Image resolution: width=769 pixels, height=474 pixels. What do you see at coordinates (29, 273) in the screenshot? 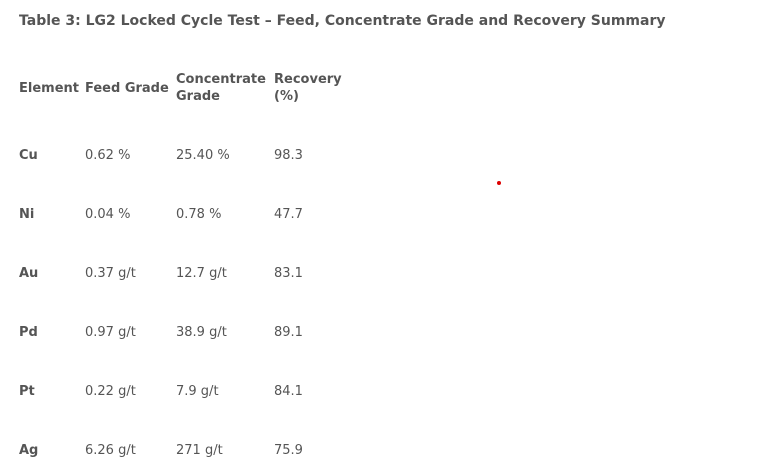
I see `element-cell: Au` at bounding box center [29, 273].